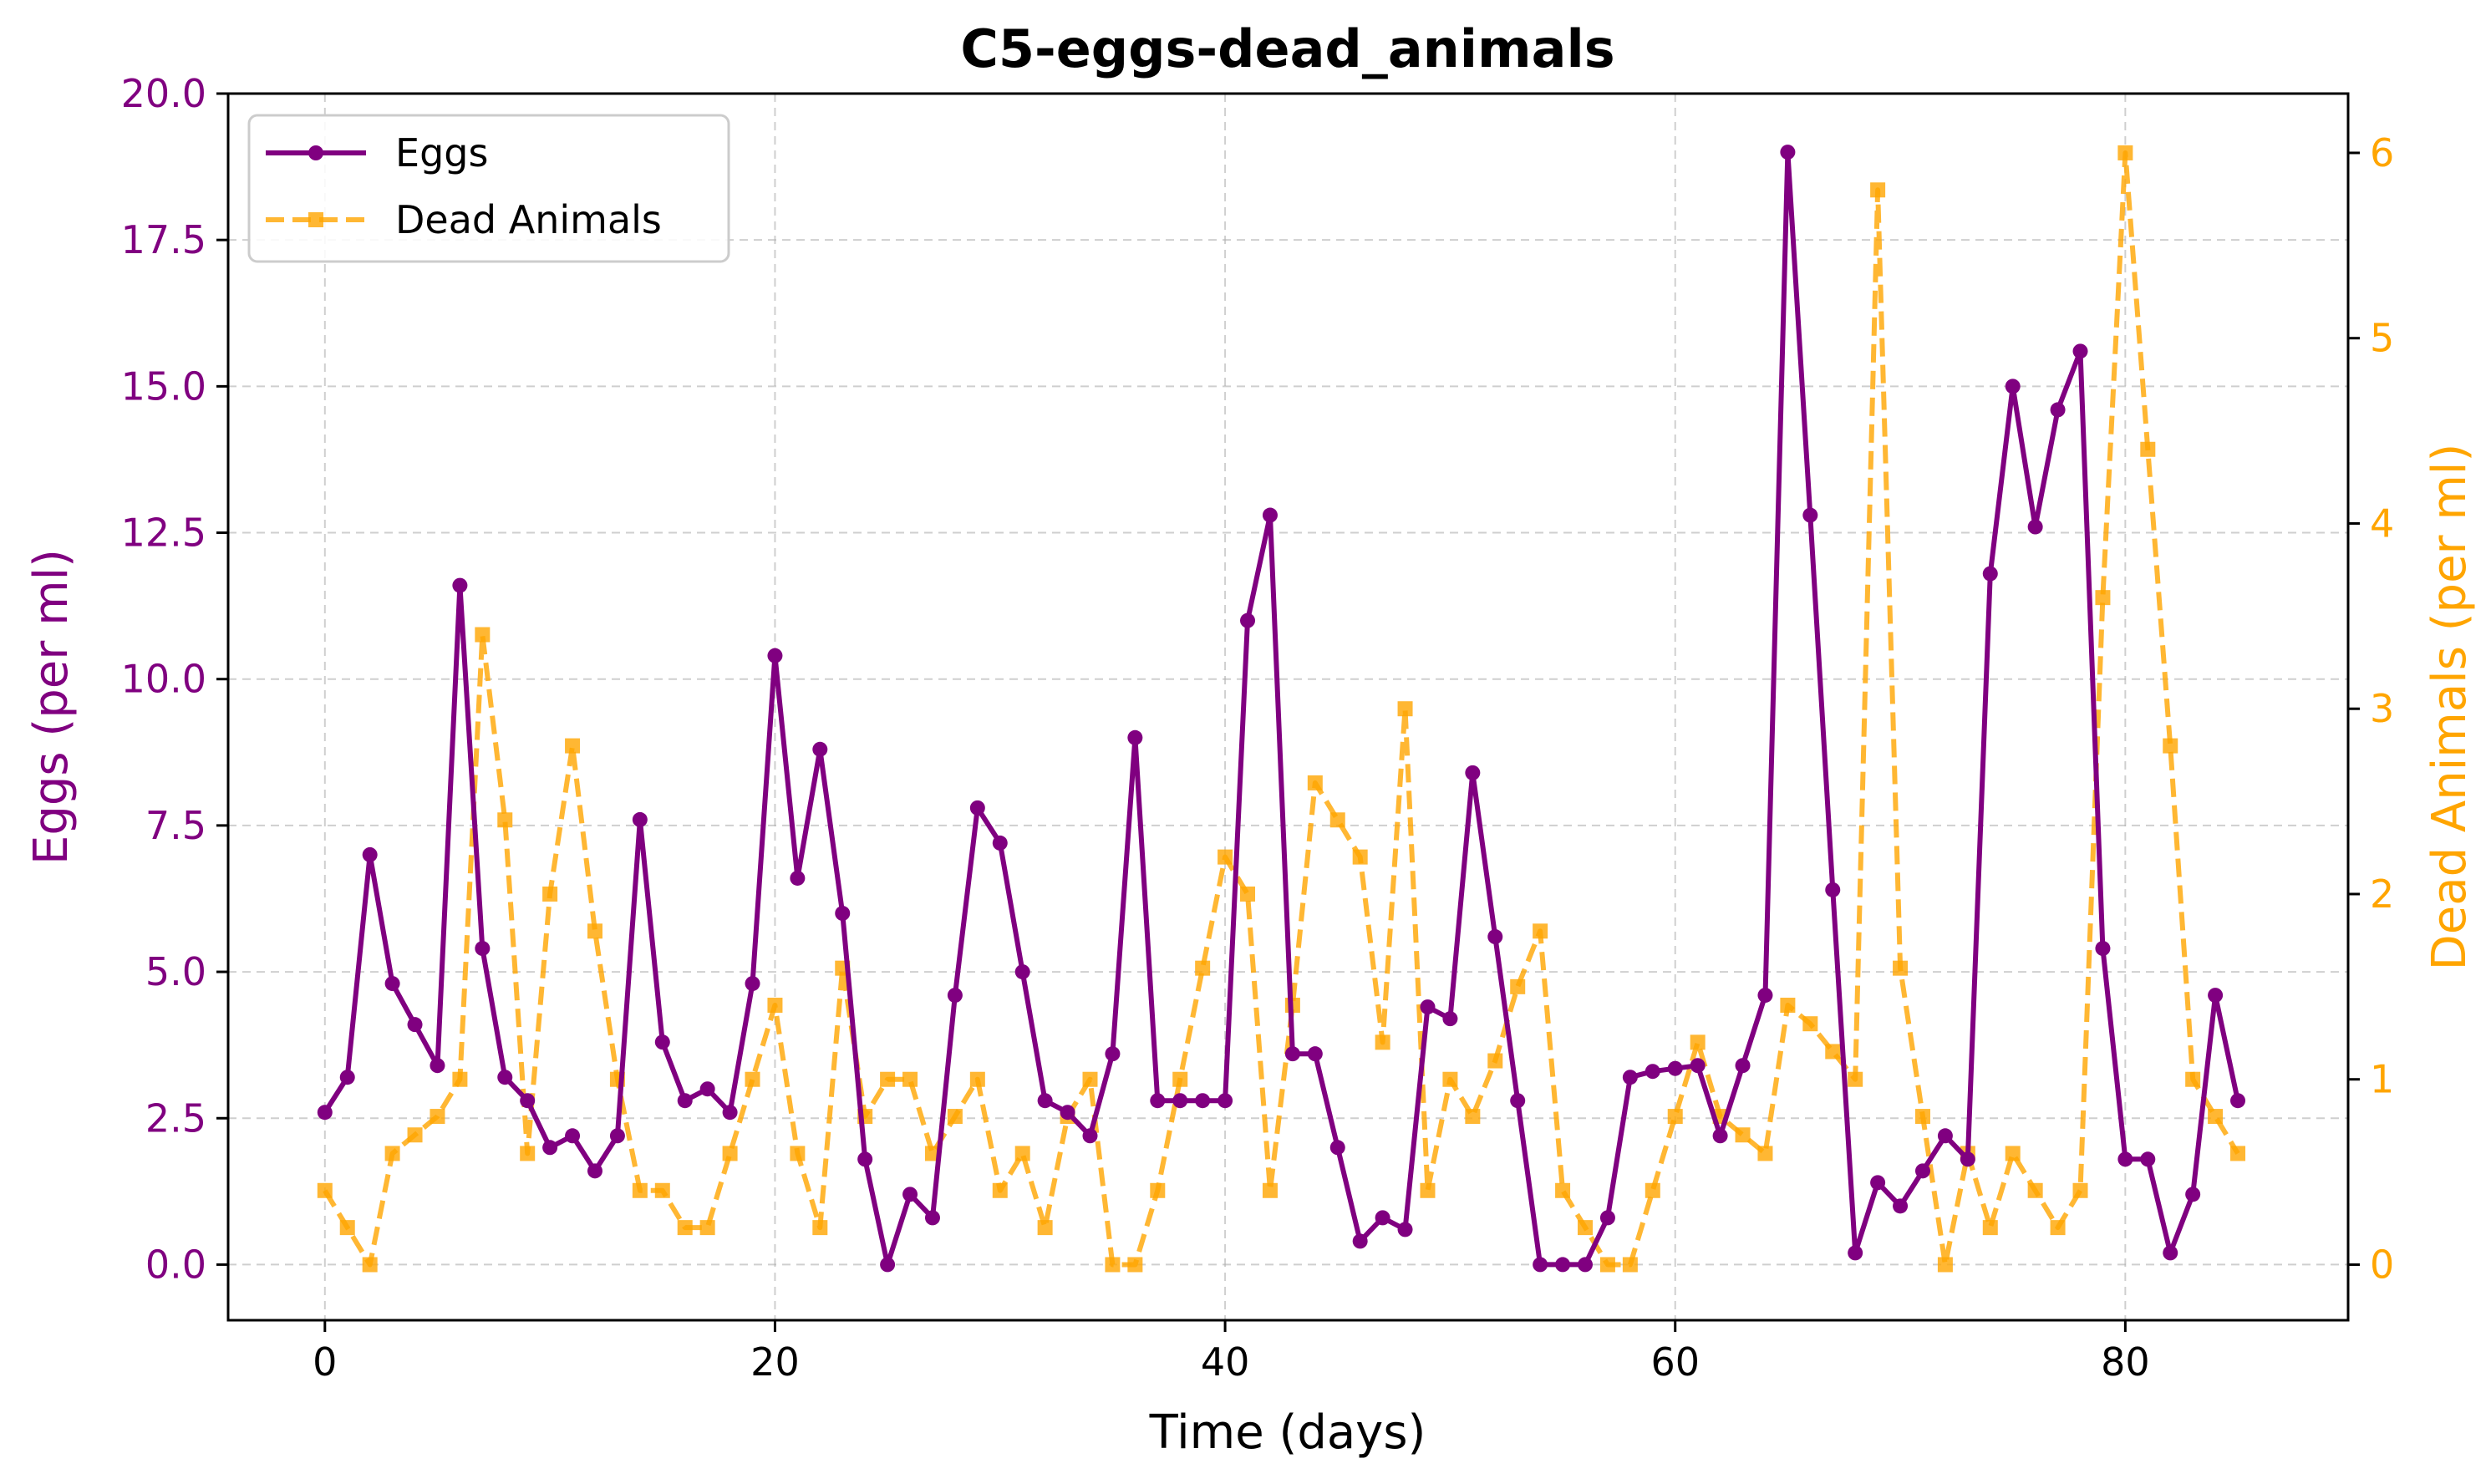  Describe the element at coordinates (1287, 1432) in the screenshot. I see `x-axis-label: Time (days)` at that location.